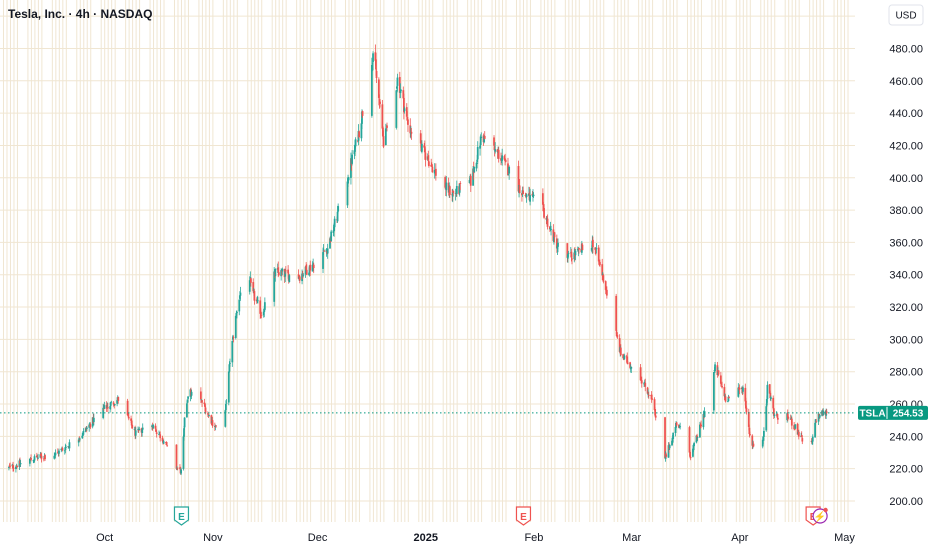  Describe the element at coordinates (631, 538) in the screenshot. I see `date-tick-label: Mar` at that location.